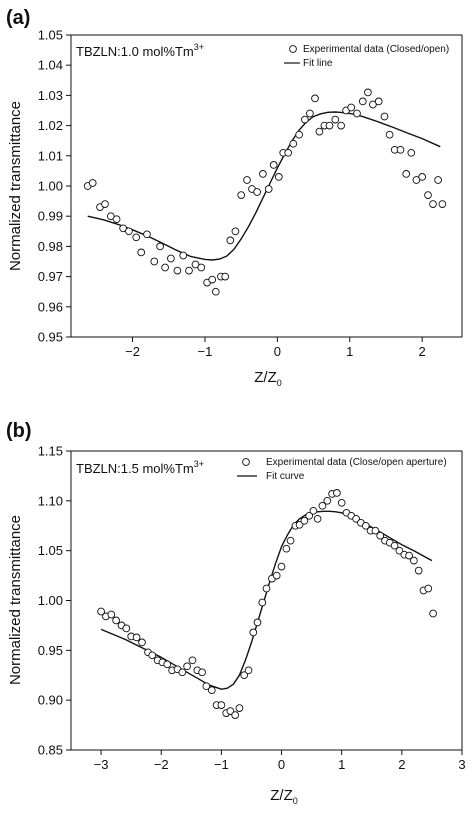 The height and width of the screenshot is (821, 474). I want to click on panel-b-legend-label-points: Experimental data (Close/open aperture), so click(356, 462).